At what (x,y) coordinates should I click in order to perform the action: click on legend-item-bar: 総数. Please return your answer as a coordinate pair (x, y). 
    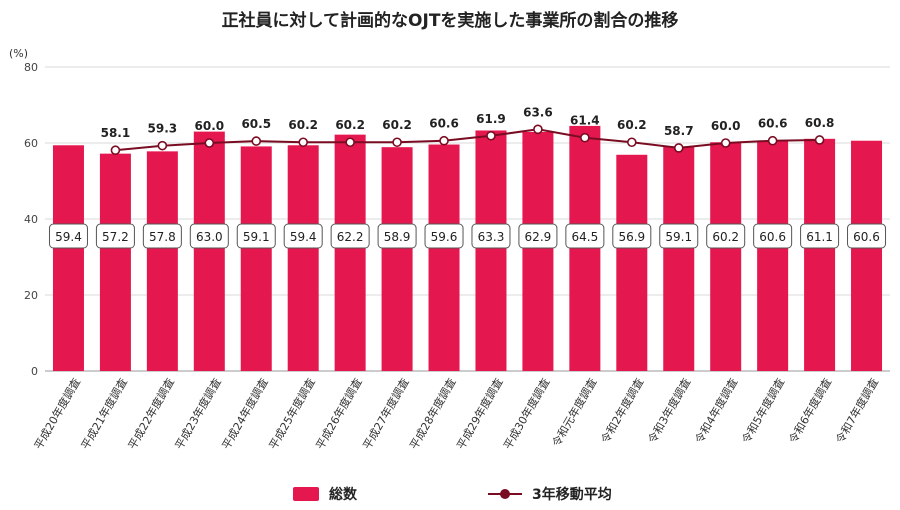
    Looking at the image, I should click on (325, 494).